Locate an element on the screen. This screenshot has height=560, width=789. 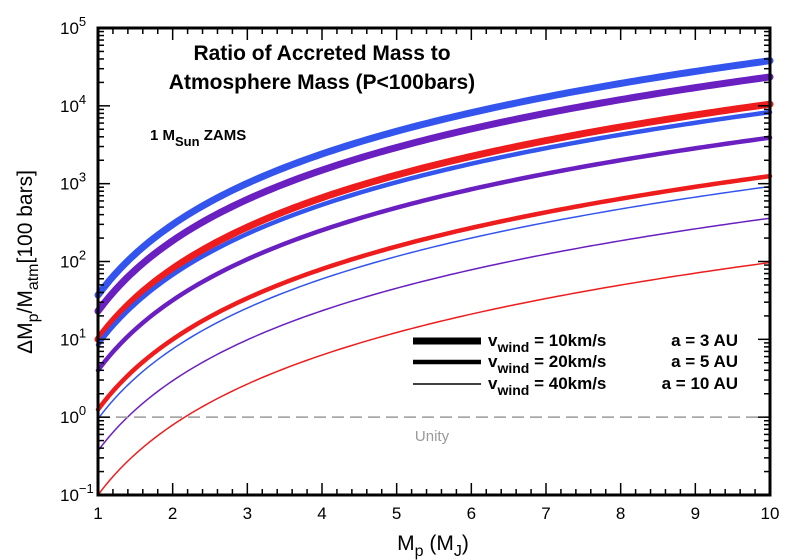
x-tick-label: 8 is located at coordinates (620, 513).